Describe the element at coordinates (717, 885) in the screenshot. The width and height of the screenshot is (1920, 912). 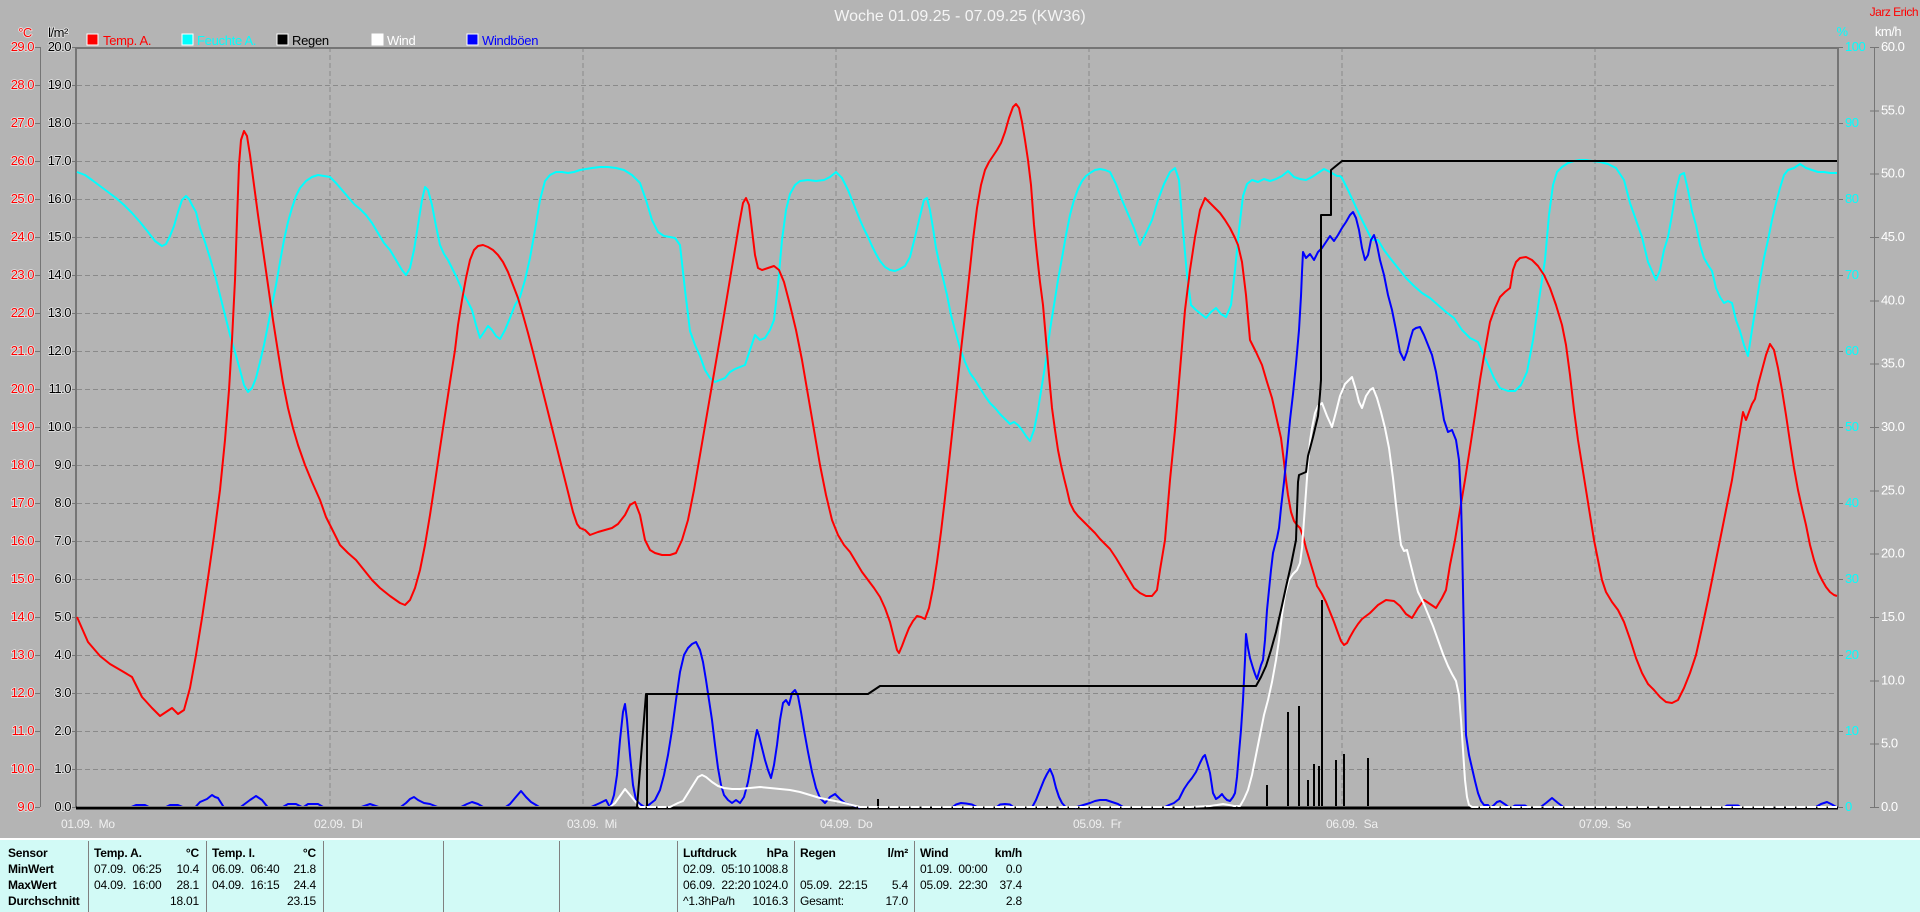
I see `svg-text: 06.09. 22:20` at that location.